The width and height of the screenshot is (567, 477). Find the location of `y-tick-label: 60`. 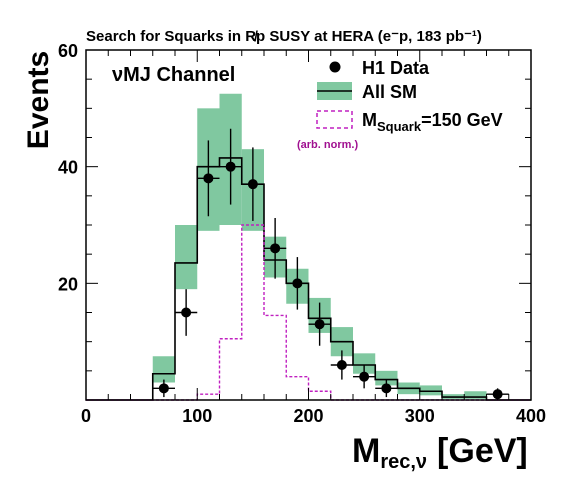

y-tick-label: 60 is located at coordinates (68, 51).